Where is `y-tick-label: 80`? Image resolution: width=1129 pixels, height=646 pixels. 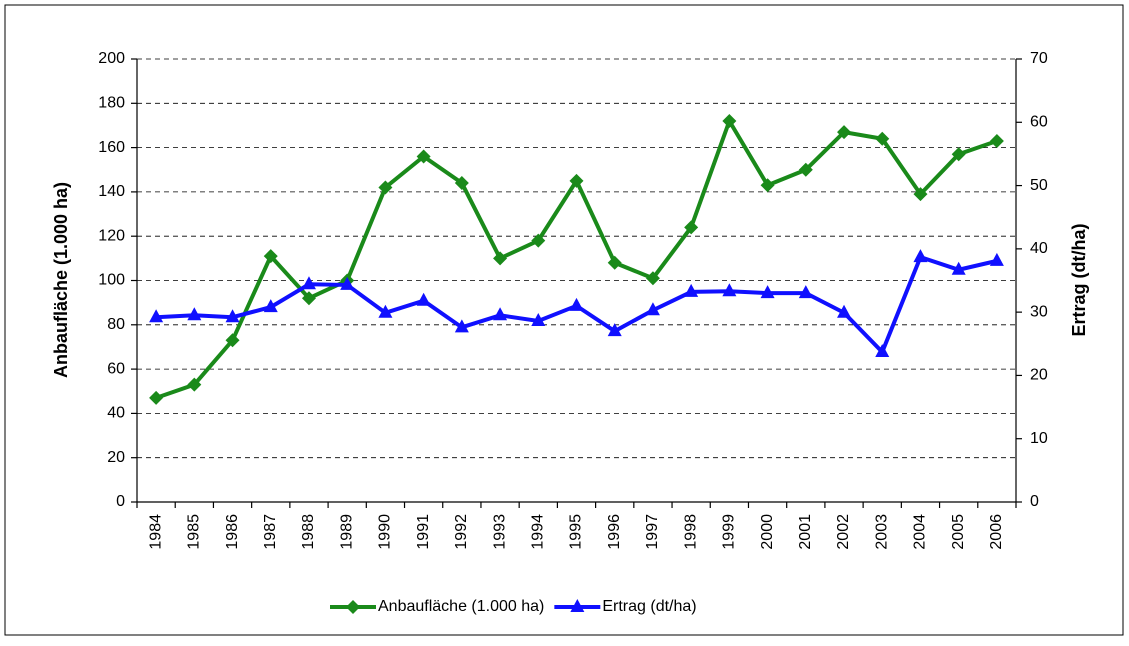 y-tick-label: 80 is located at coordinates (116, 324).